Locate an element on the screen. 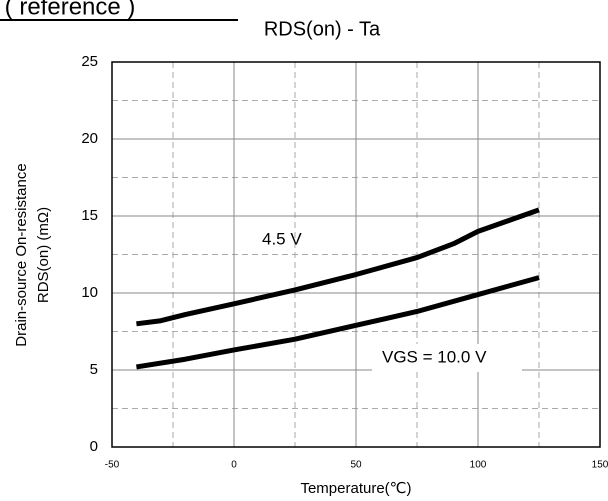 This screenshot has height=501, width=608. annotation-bg is located at coordinates (447, 358).